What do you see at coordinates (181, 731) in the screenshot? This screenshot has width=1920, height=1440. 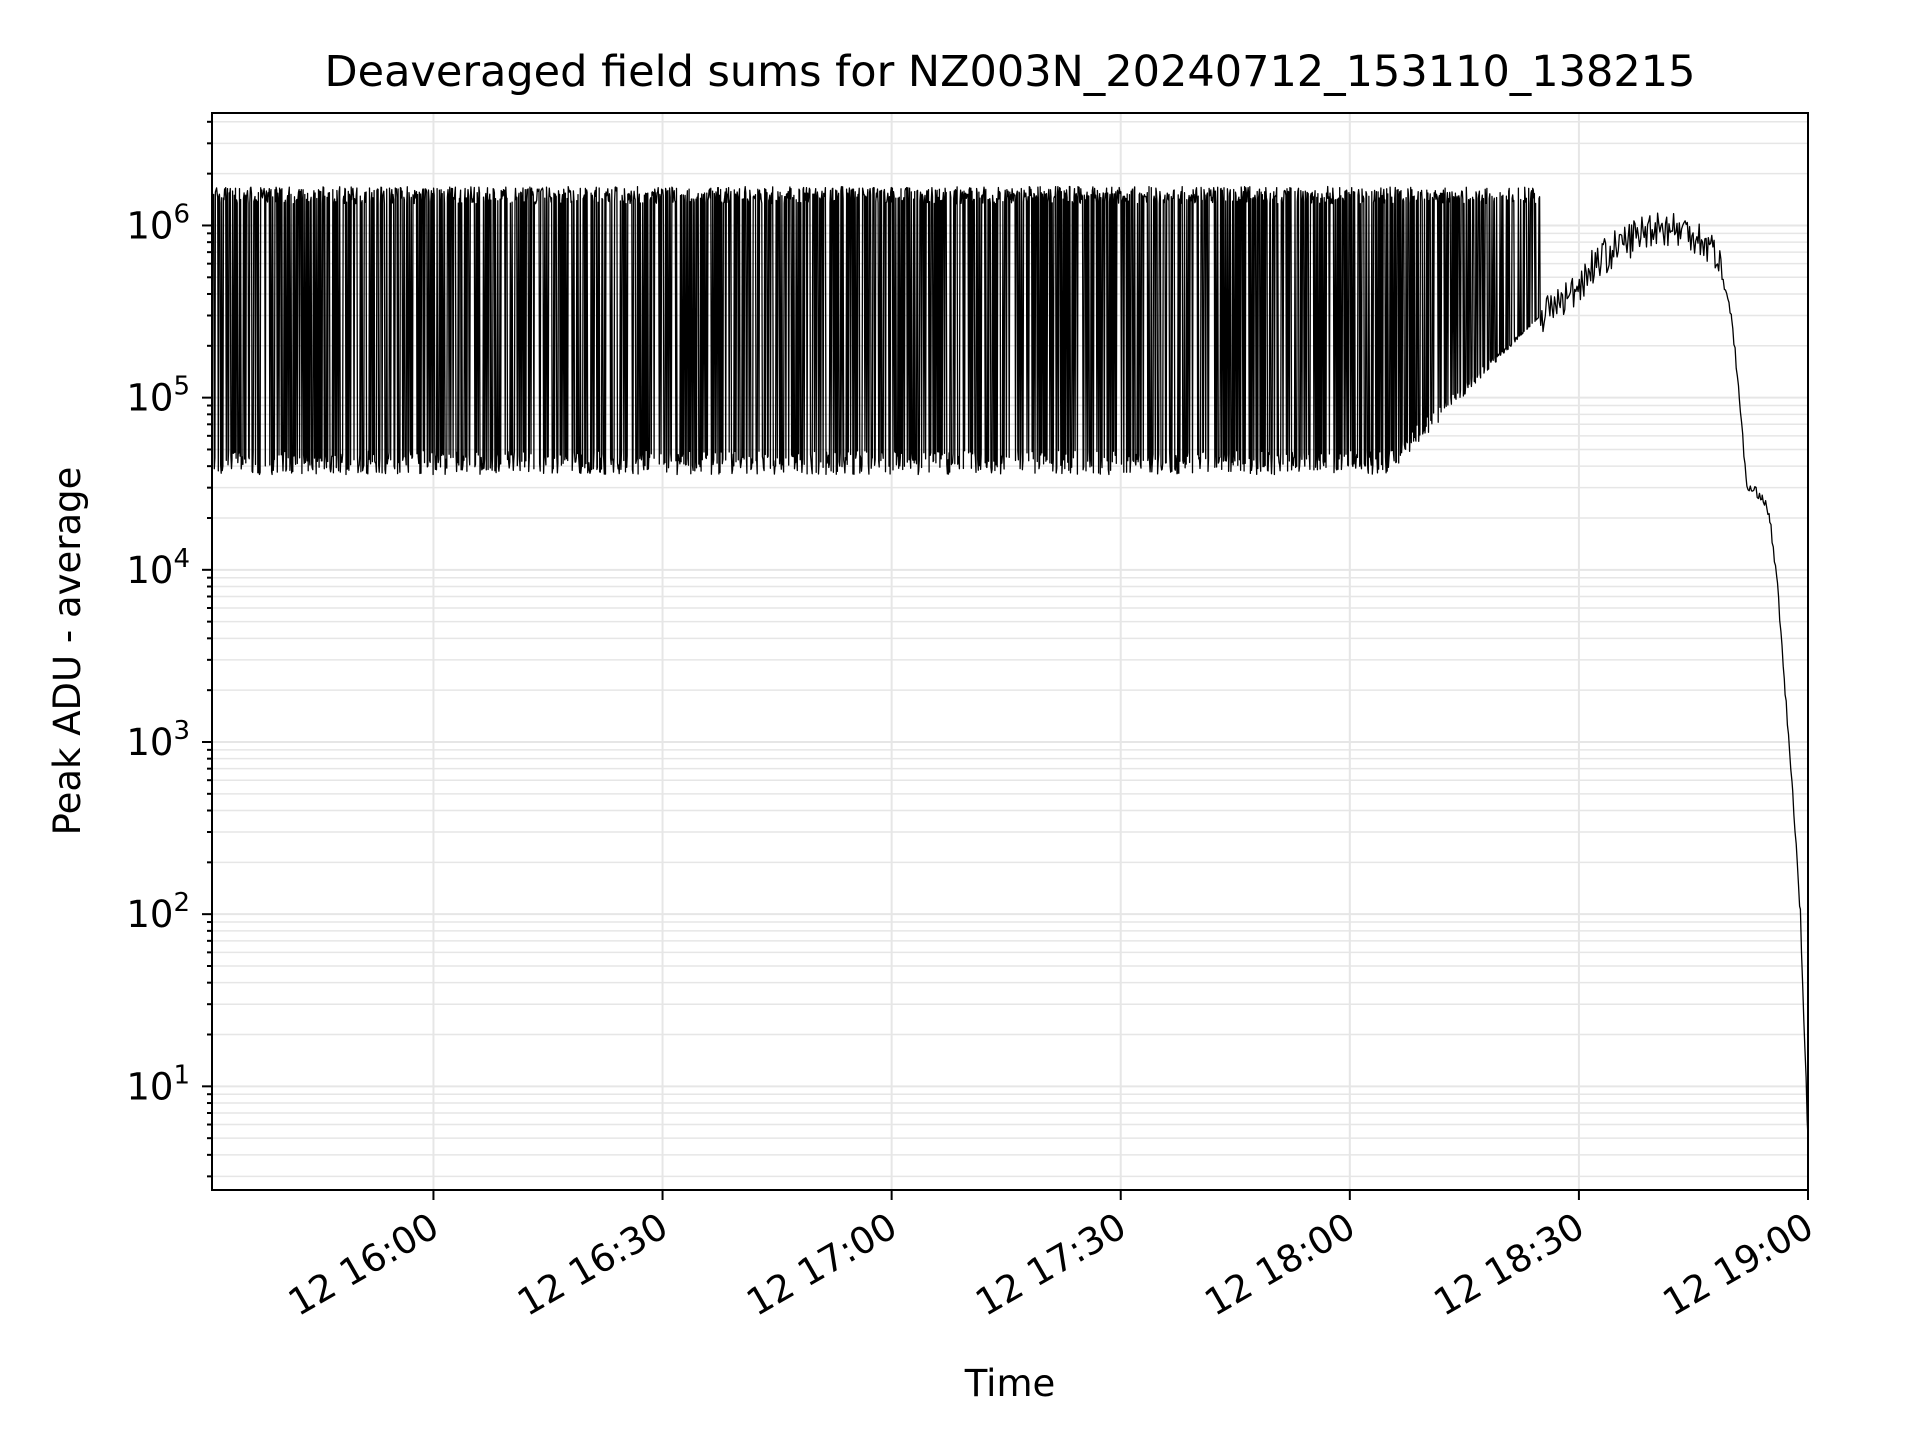 I see `y-tick-label-exponent: 3` at bounding box center [181, 731].